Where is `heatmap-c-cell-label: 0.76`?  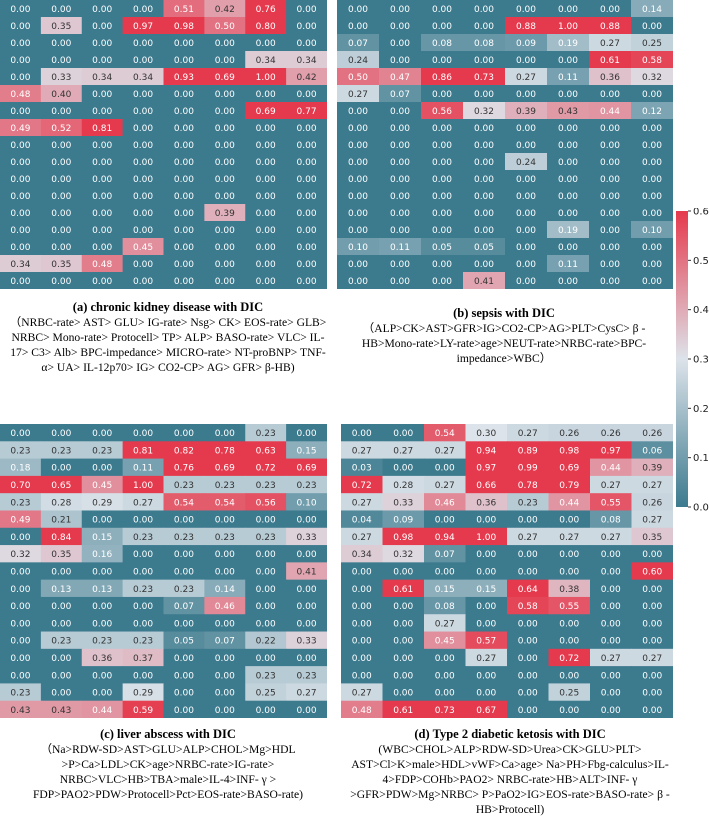 heatmap-c-cell-label: 0.76 is located at coordinates (184, 469).